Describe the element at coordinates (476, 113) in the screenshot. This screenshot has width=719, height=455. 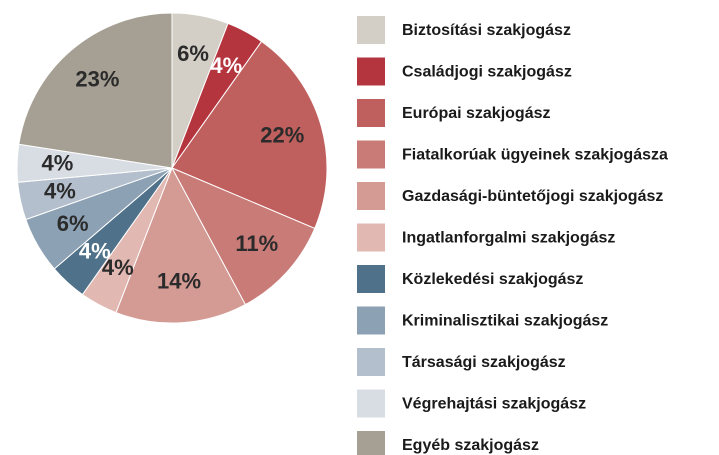
I see `legend-label: Európai szakjogász` at that location.